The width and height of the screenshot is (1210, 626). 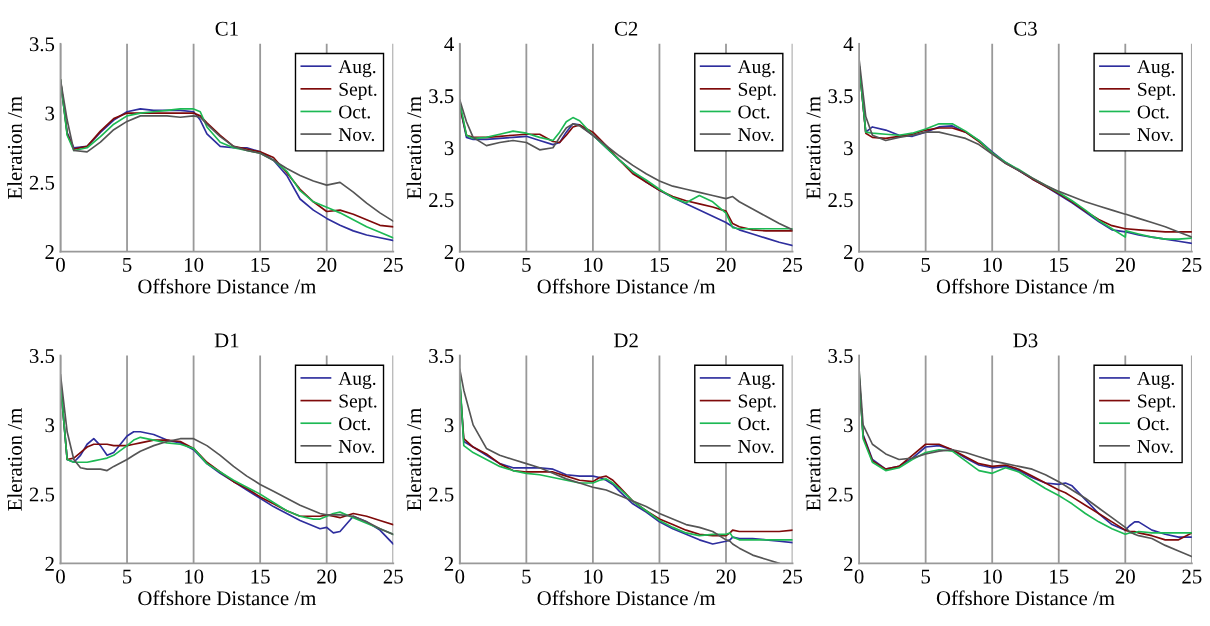 I want to click on chart-title: D2, so click(x=626, y=340).